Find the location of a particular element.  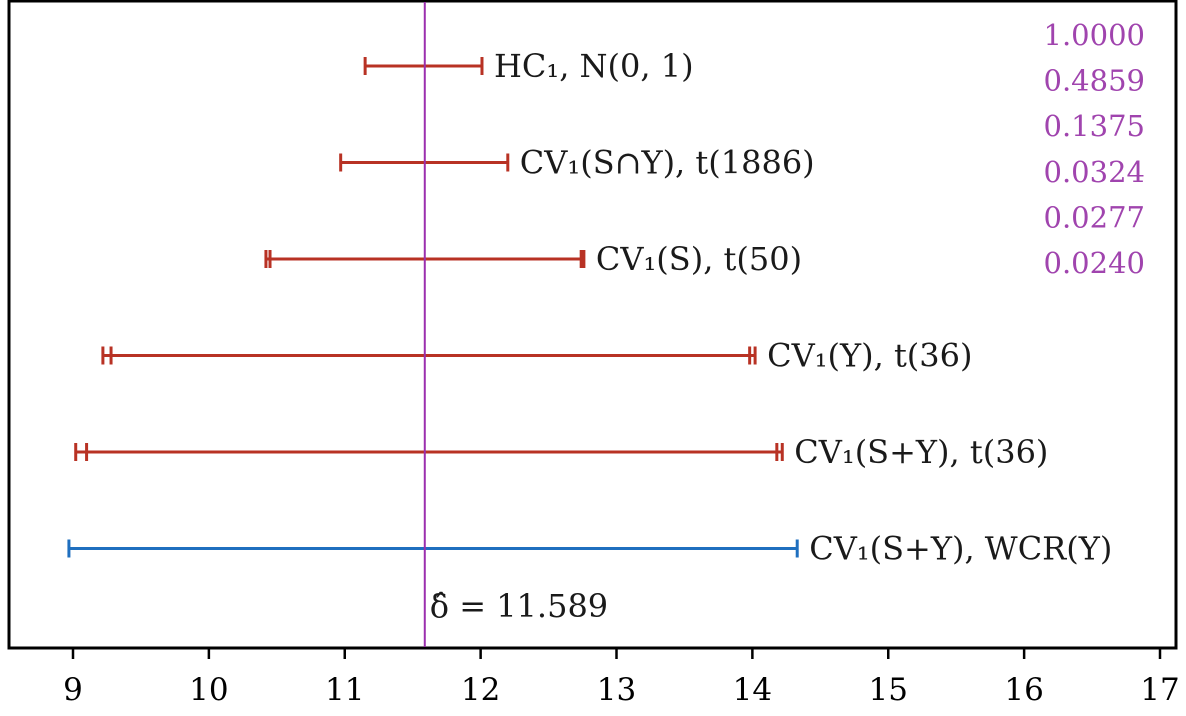

interval-row: CV₁(S+Y), WCR(Y) is located at coordinates (589, 549).